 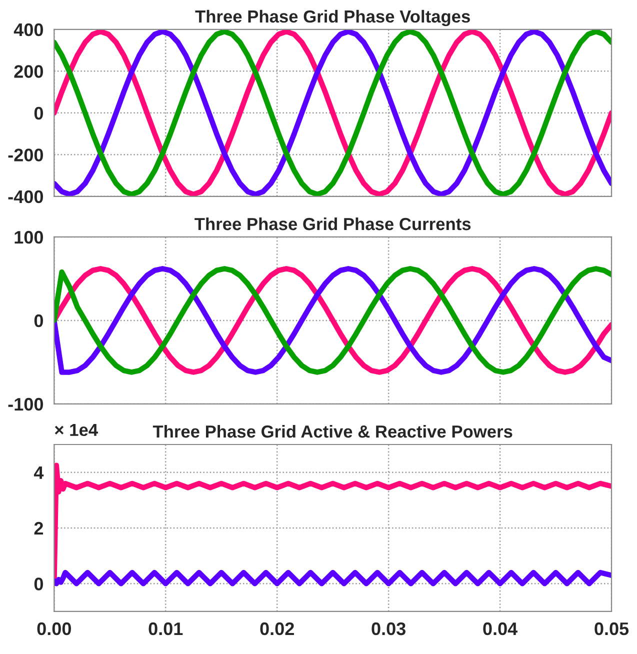 What do you see at coordinates (39, 528) in the screenshot?
I see `y-tick-label: 2` at bounding box center [39, 528].